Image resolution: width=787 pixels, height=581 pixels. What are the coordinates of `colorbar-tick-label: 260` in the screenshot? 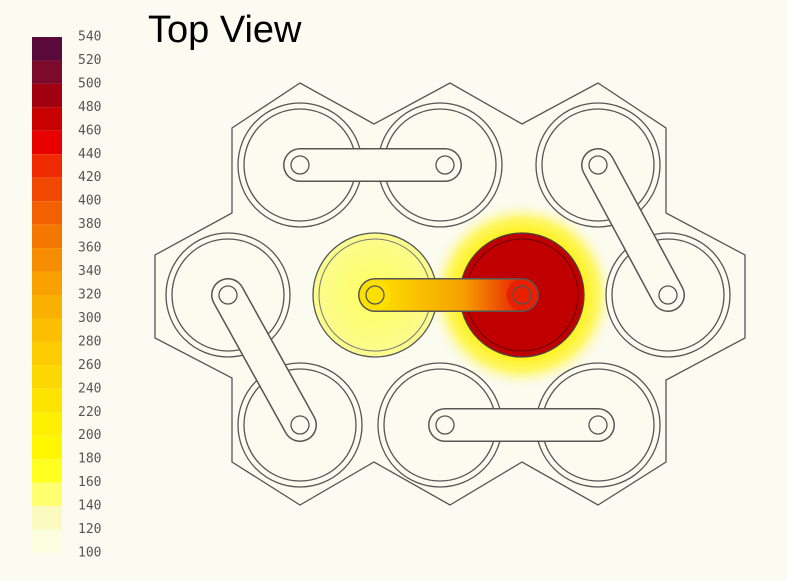 It's located at (89, 365).